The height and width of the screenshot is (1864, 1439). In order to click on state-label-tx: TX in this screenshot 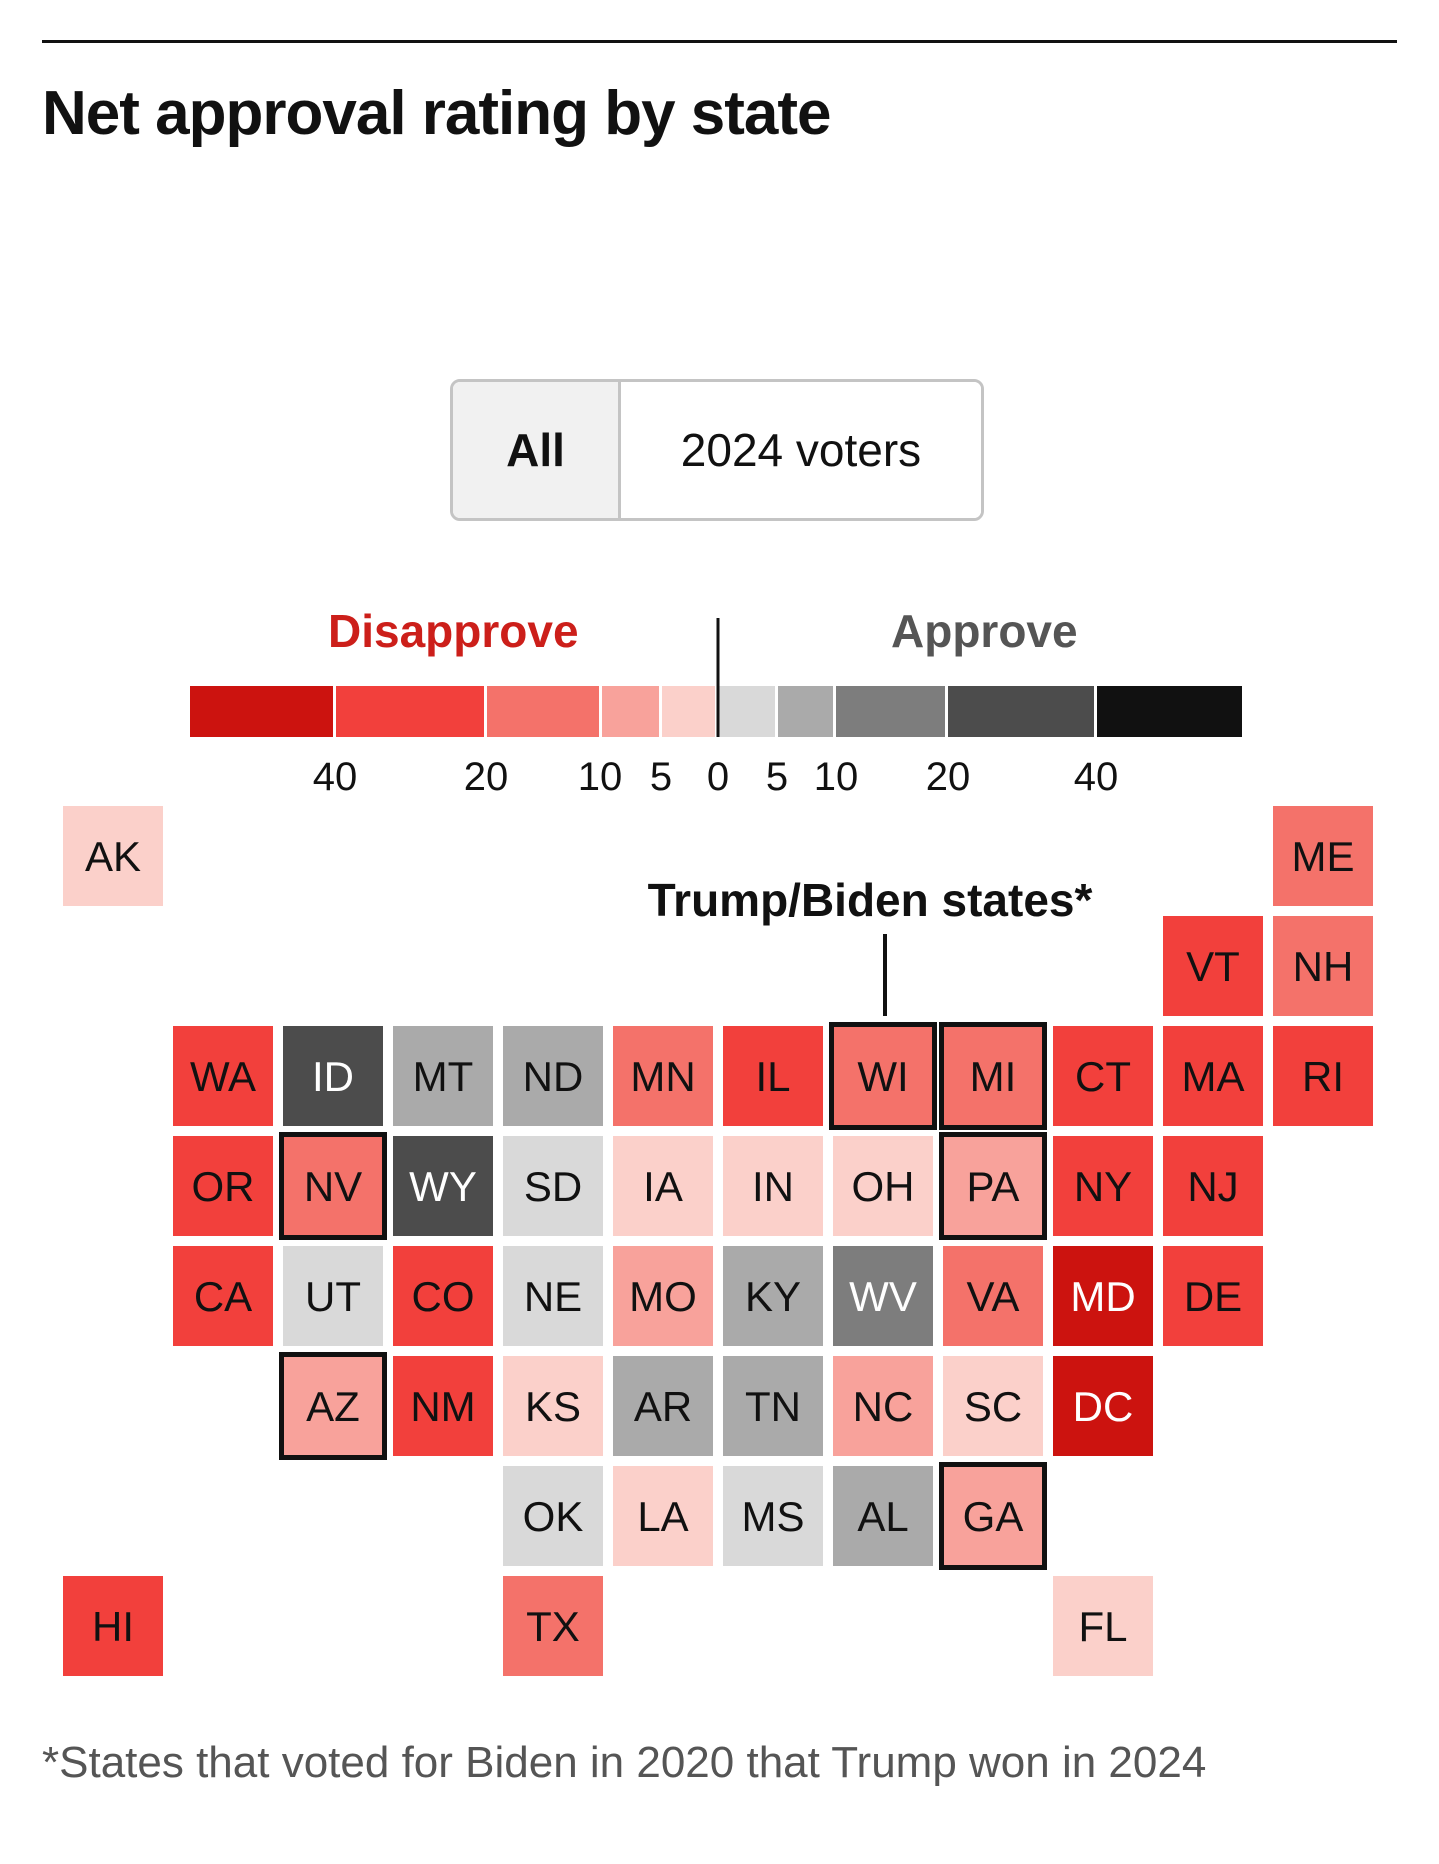, I will do `click(553, 1626)`.